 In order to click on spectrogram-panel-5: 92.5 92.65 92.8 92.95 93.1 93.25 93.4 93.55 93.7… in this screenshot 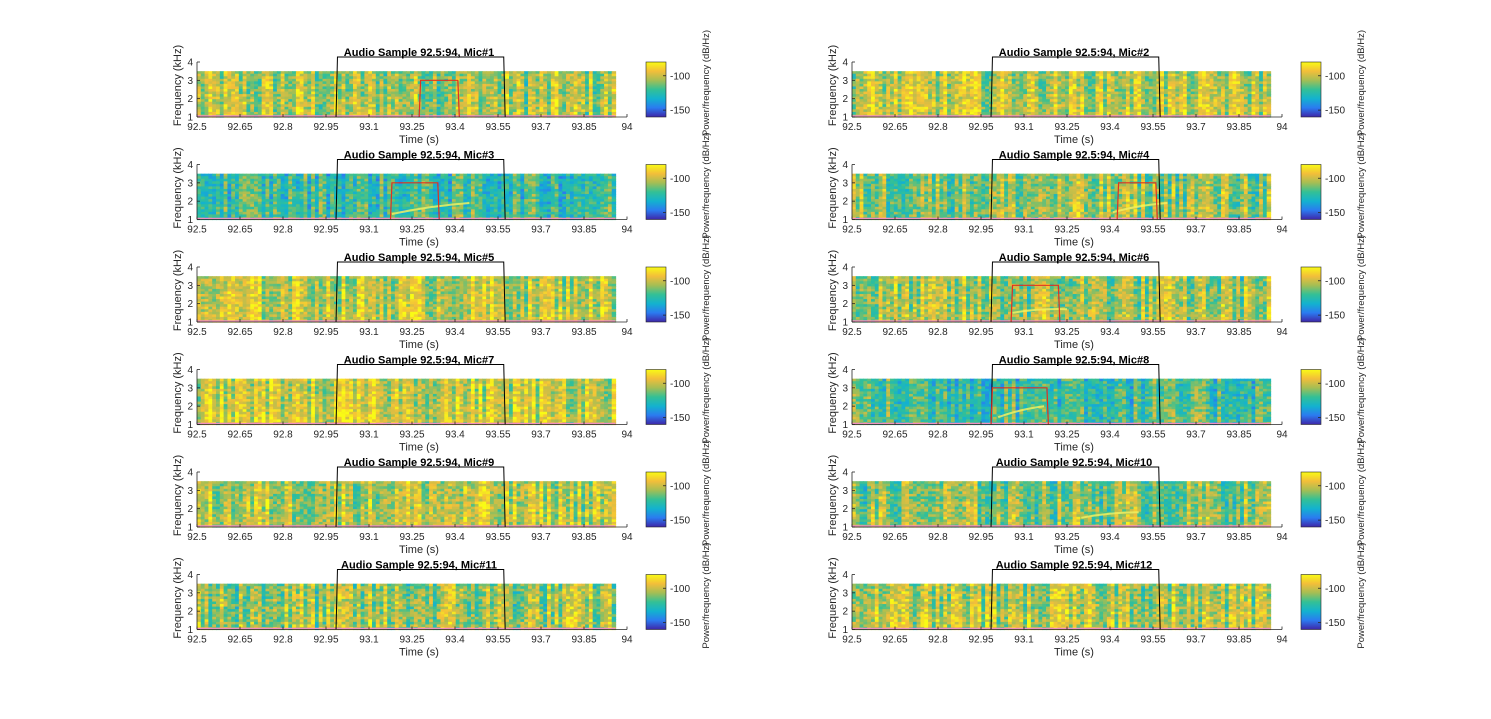, I will do `click(442, 293)`.